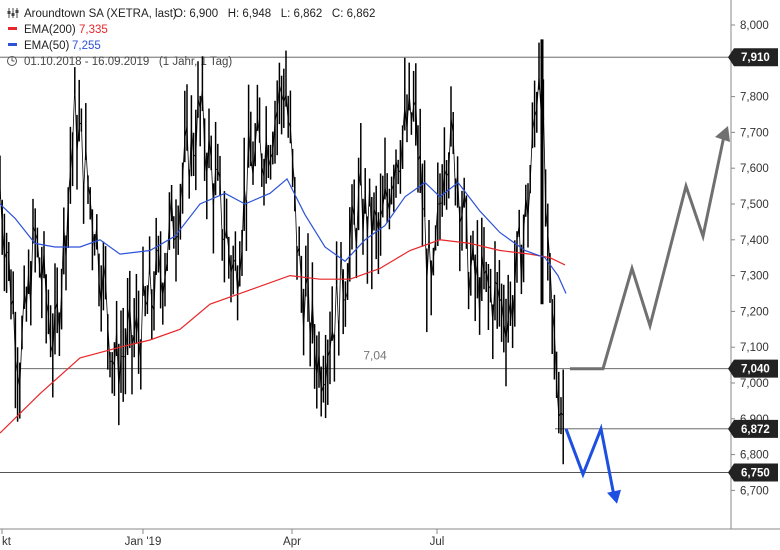 This screenshot has width=780, height=550. Describe the element at coordinates (590, 460) in the screenshot. I see `scenario-down-line` at that location.